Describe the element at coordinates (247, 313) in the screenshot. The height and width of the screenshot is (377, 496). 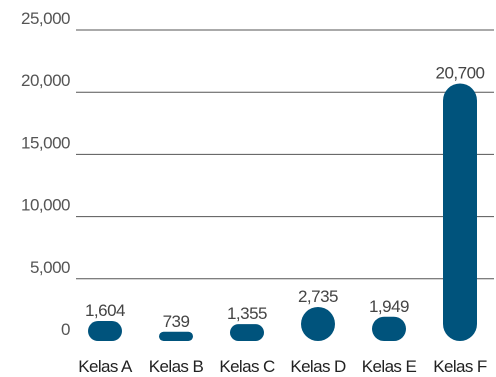
I see `data-label: 1,355` at that location.